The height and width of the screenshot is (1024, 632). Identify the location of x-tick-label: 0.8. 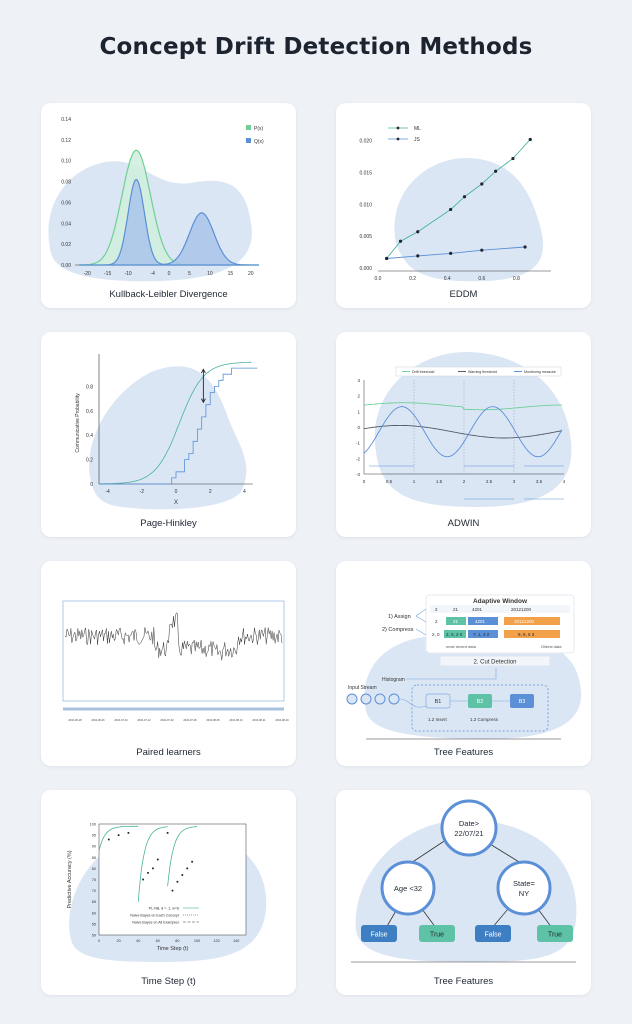
(516, 279).